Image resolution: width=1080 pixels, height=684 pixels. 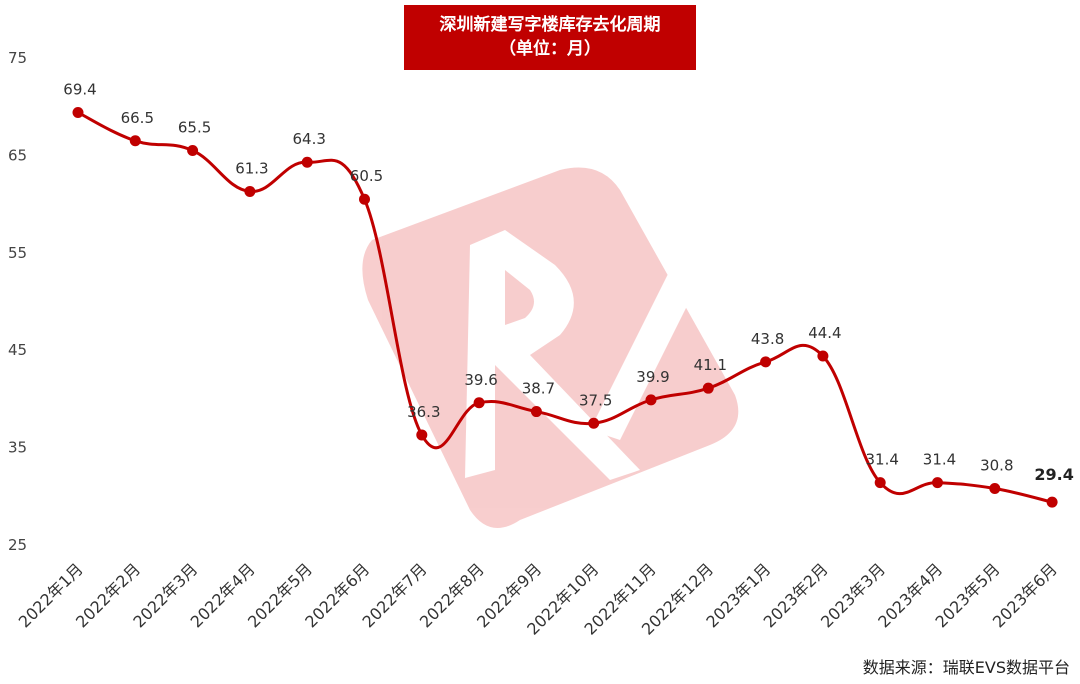 What do you see at coordinates (251, 168) in the screenshot?
I see `data-label: 61.3` at bounding box center [251, 168].